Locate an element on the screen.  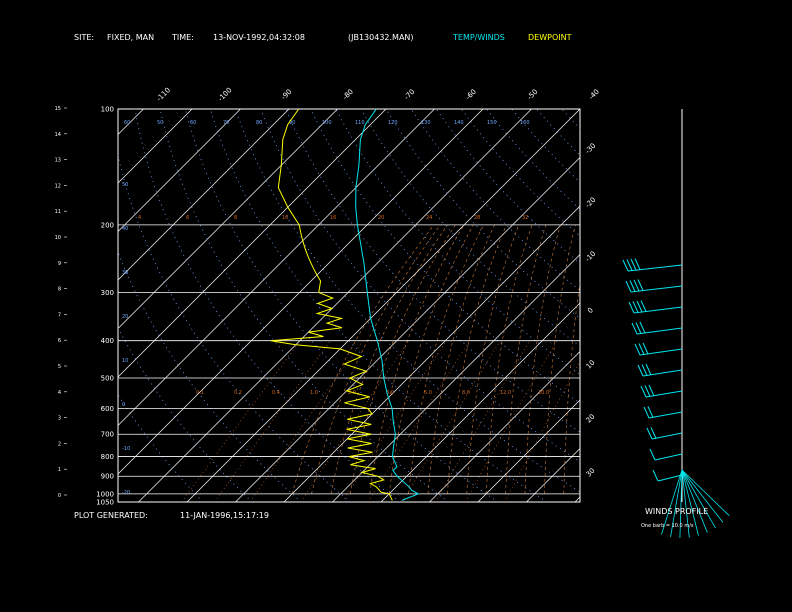
pressure-tick-label: 1000 is located at coordinates (105, 494).